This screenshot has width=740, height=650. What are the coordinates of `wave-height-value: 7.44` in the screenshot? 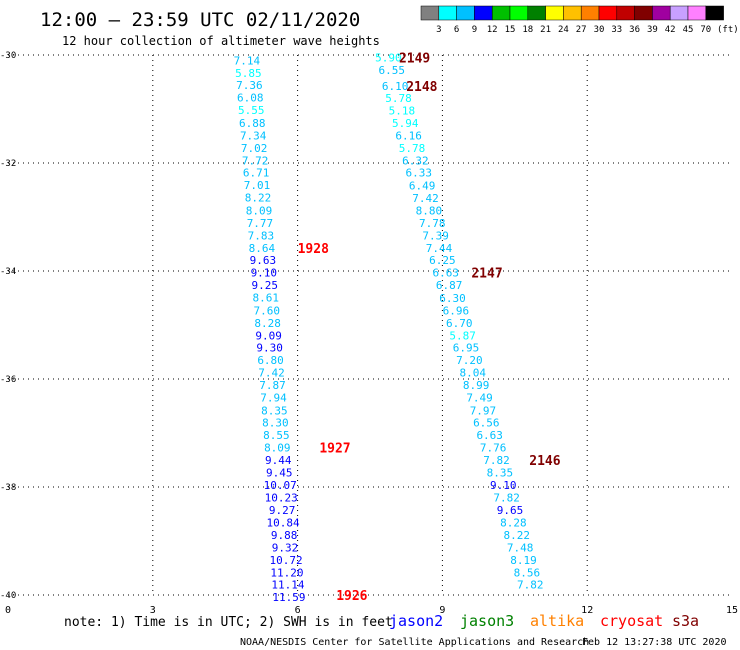 It's located at (439, 248).